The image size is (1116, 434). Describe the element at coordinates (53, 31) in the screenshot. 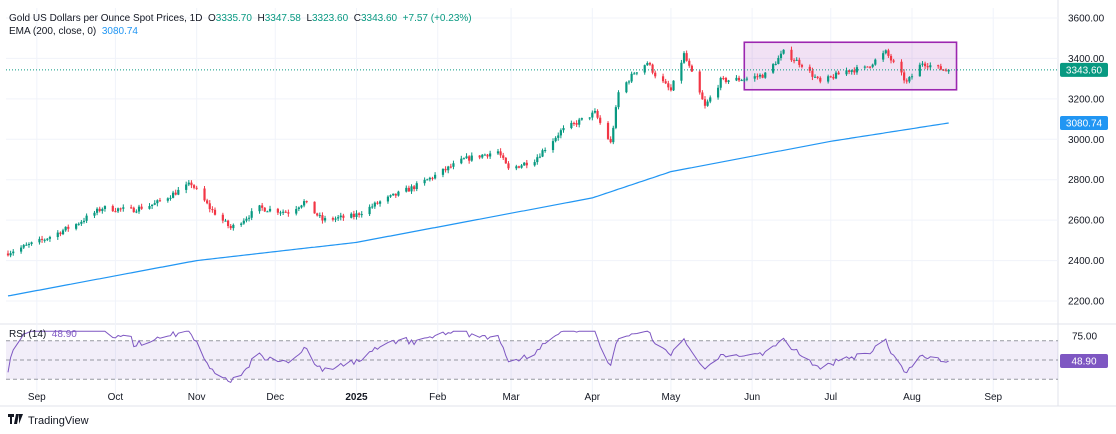

I see `ema-label: EMA (200, close, 0)` at that location.